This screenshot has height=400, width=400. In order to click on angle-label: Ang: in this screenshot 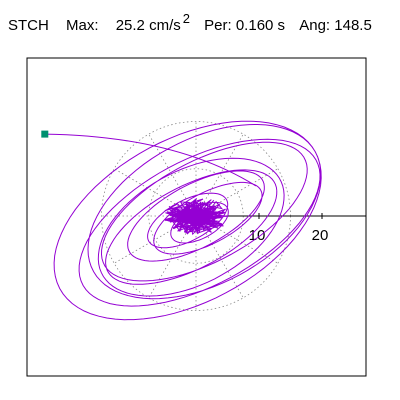, I will do `click(315, 25)`.